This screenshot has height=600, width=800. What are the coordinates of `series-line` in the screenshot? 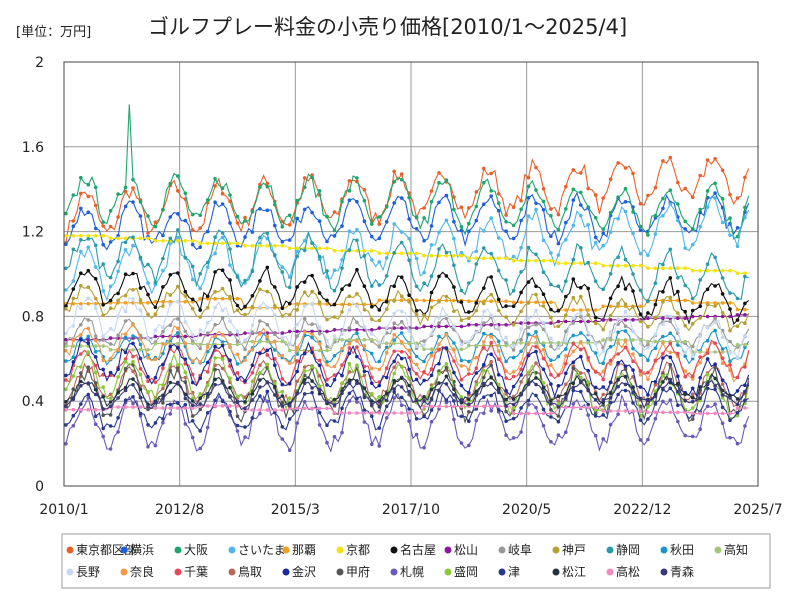 It's located at (407, 221).